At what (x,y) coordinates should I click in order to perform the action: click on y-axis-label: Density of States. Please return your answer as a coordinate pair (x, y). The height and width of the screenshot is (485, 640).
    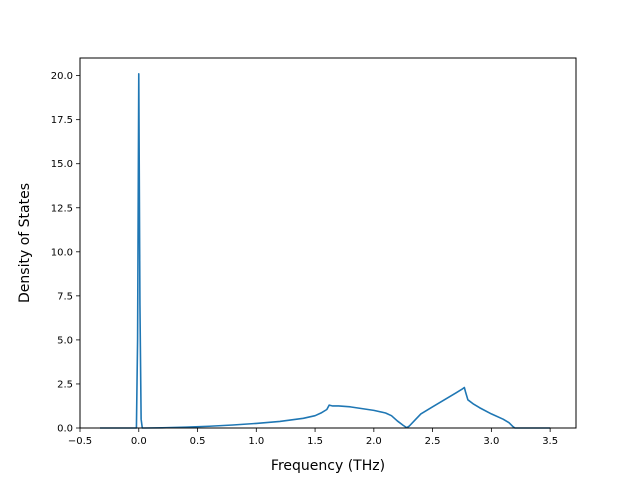
    Looking at the image, I should click on (25, 243).